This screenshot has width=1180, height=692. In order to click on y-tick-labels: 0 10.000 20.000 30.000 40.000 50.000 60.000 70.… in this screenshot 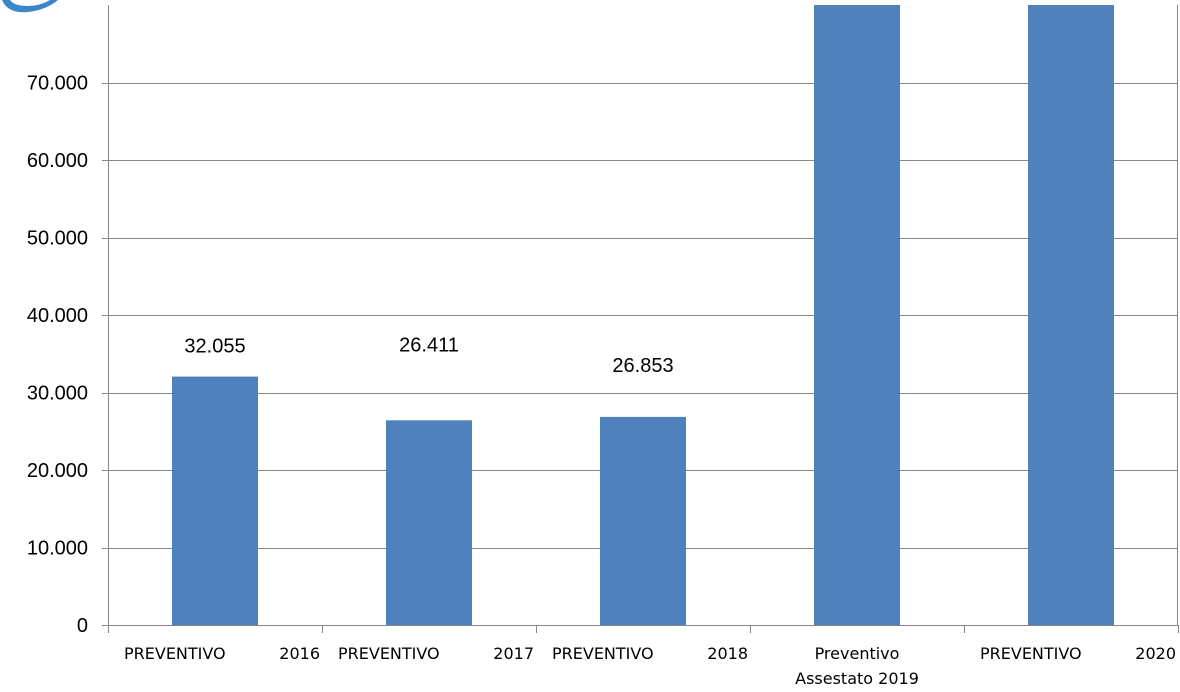, I will do `click(57, 355)`.